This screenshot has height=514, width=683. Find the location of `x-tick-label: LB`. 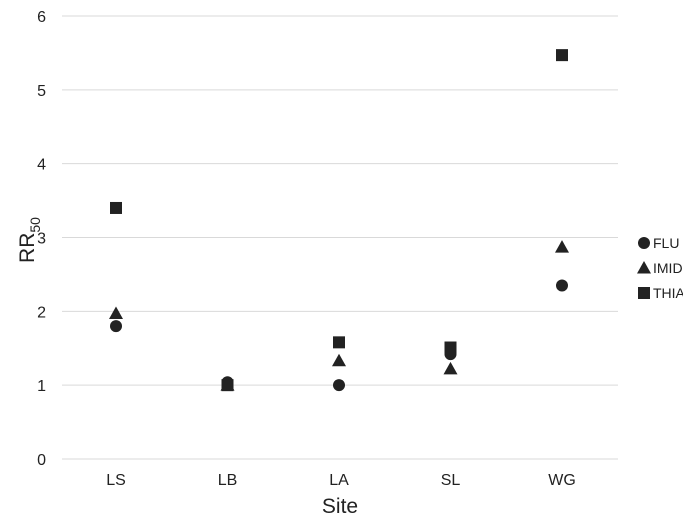

x-tick-label: LB is located at coordinates (228, 480).